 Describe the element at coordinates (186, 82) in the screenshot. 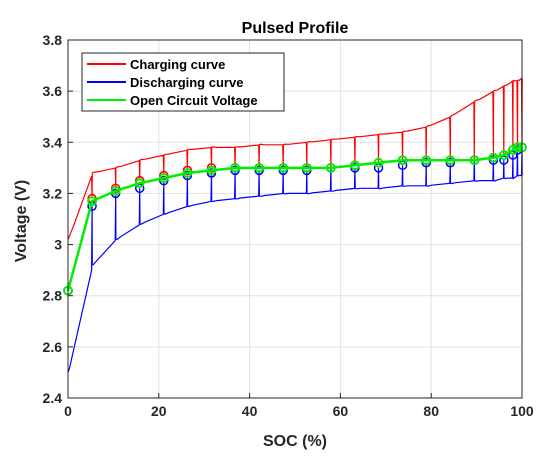

I see `legend-label-discharging: Discharging curve` at that location.